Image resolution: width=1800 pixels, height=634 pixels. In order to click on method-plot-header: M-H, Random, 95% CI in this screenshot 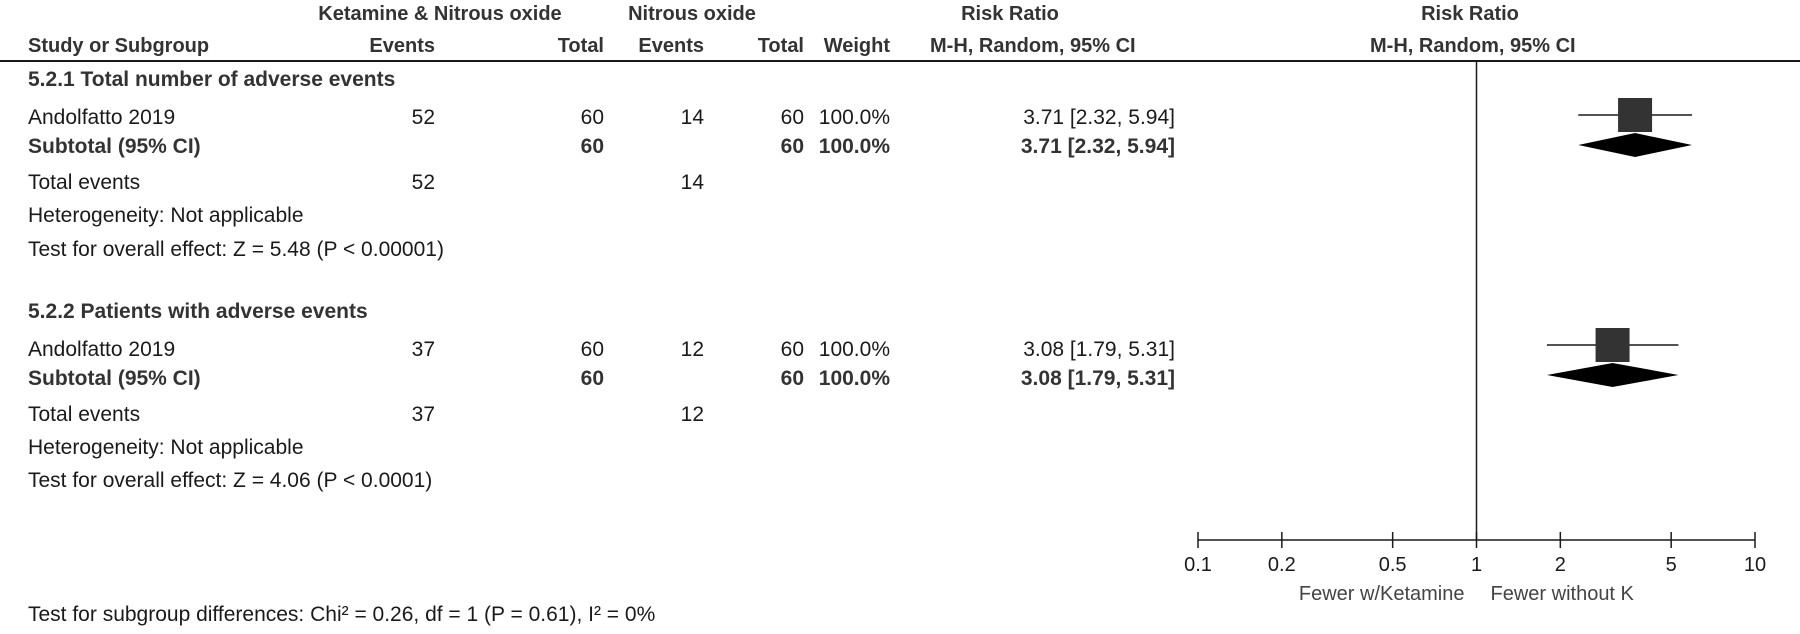, I will do `click(1473, 46)`.